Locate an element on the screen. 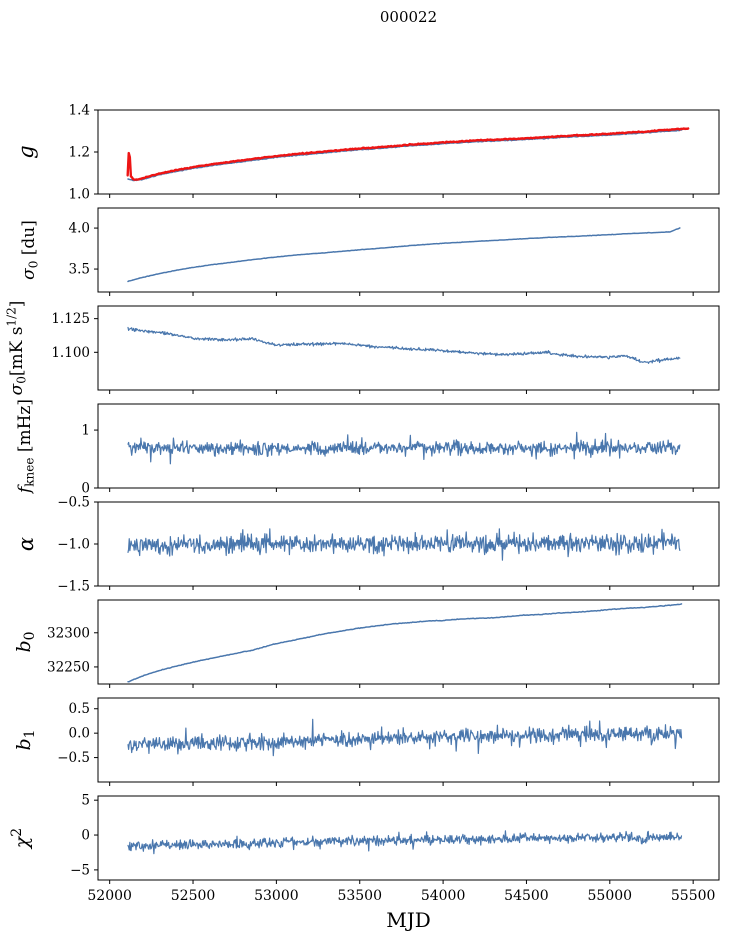 This screenshot has width=729, height=944. y-tick-label: 32300 is located at coordinates (68, 633).